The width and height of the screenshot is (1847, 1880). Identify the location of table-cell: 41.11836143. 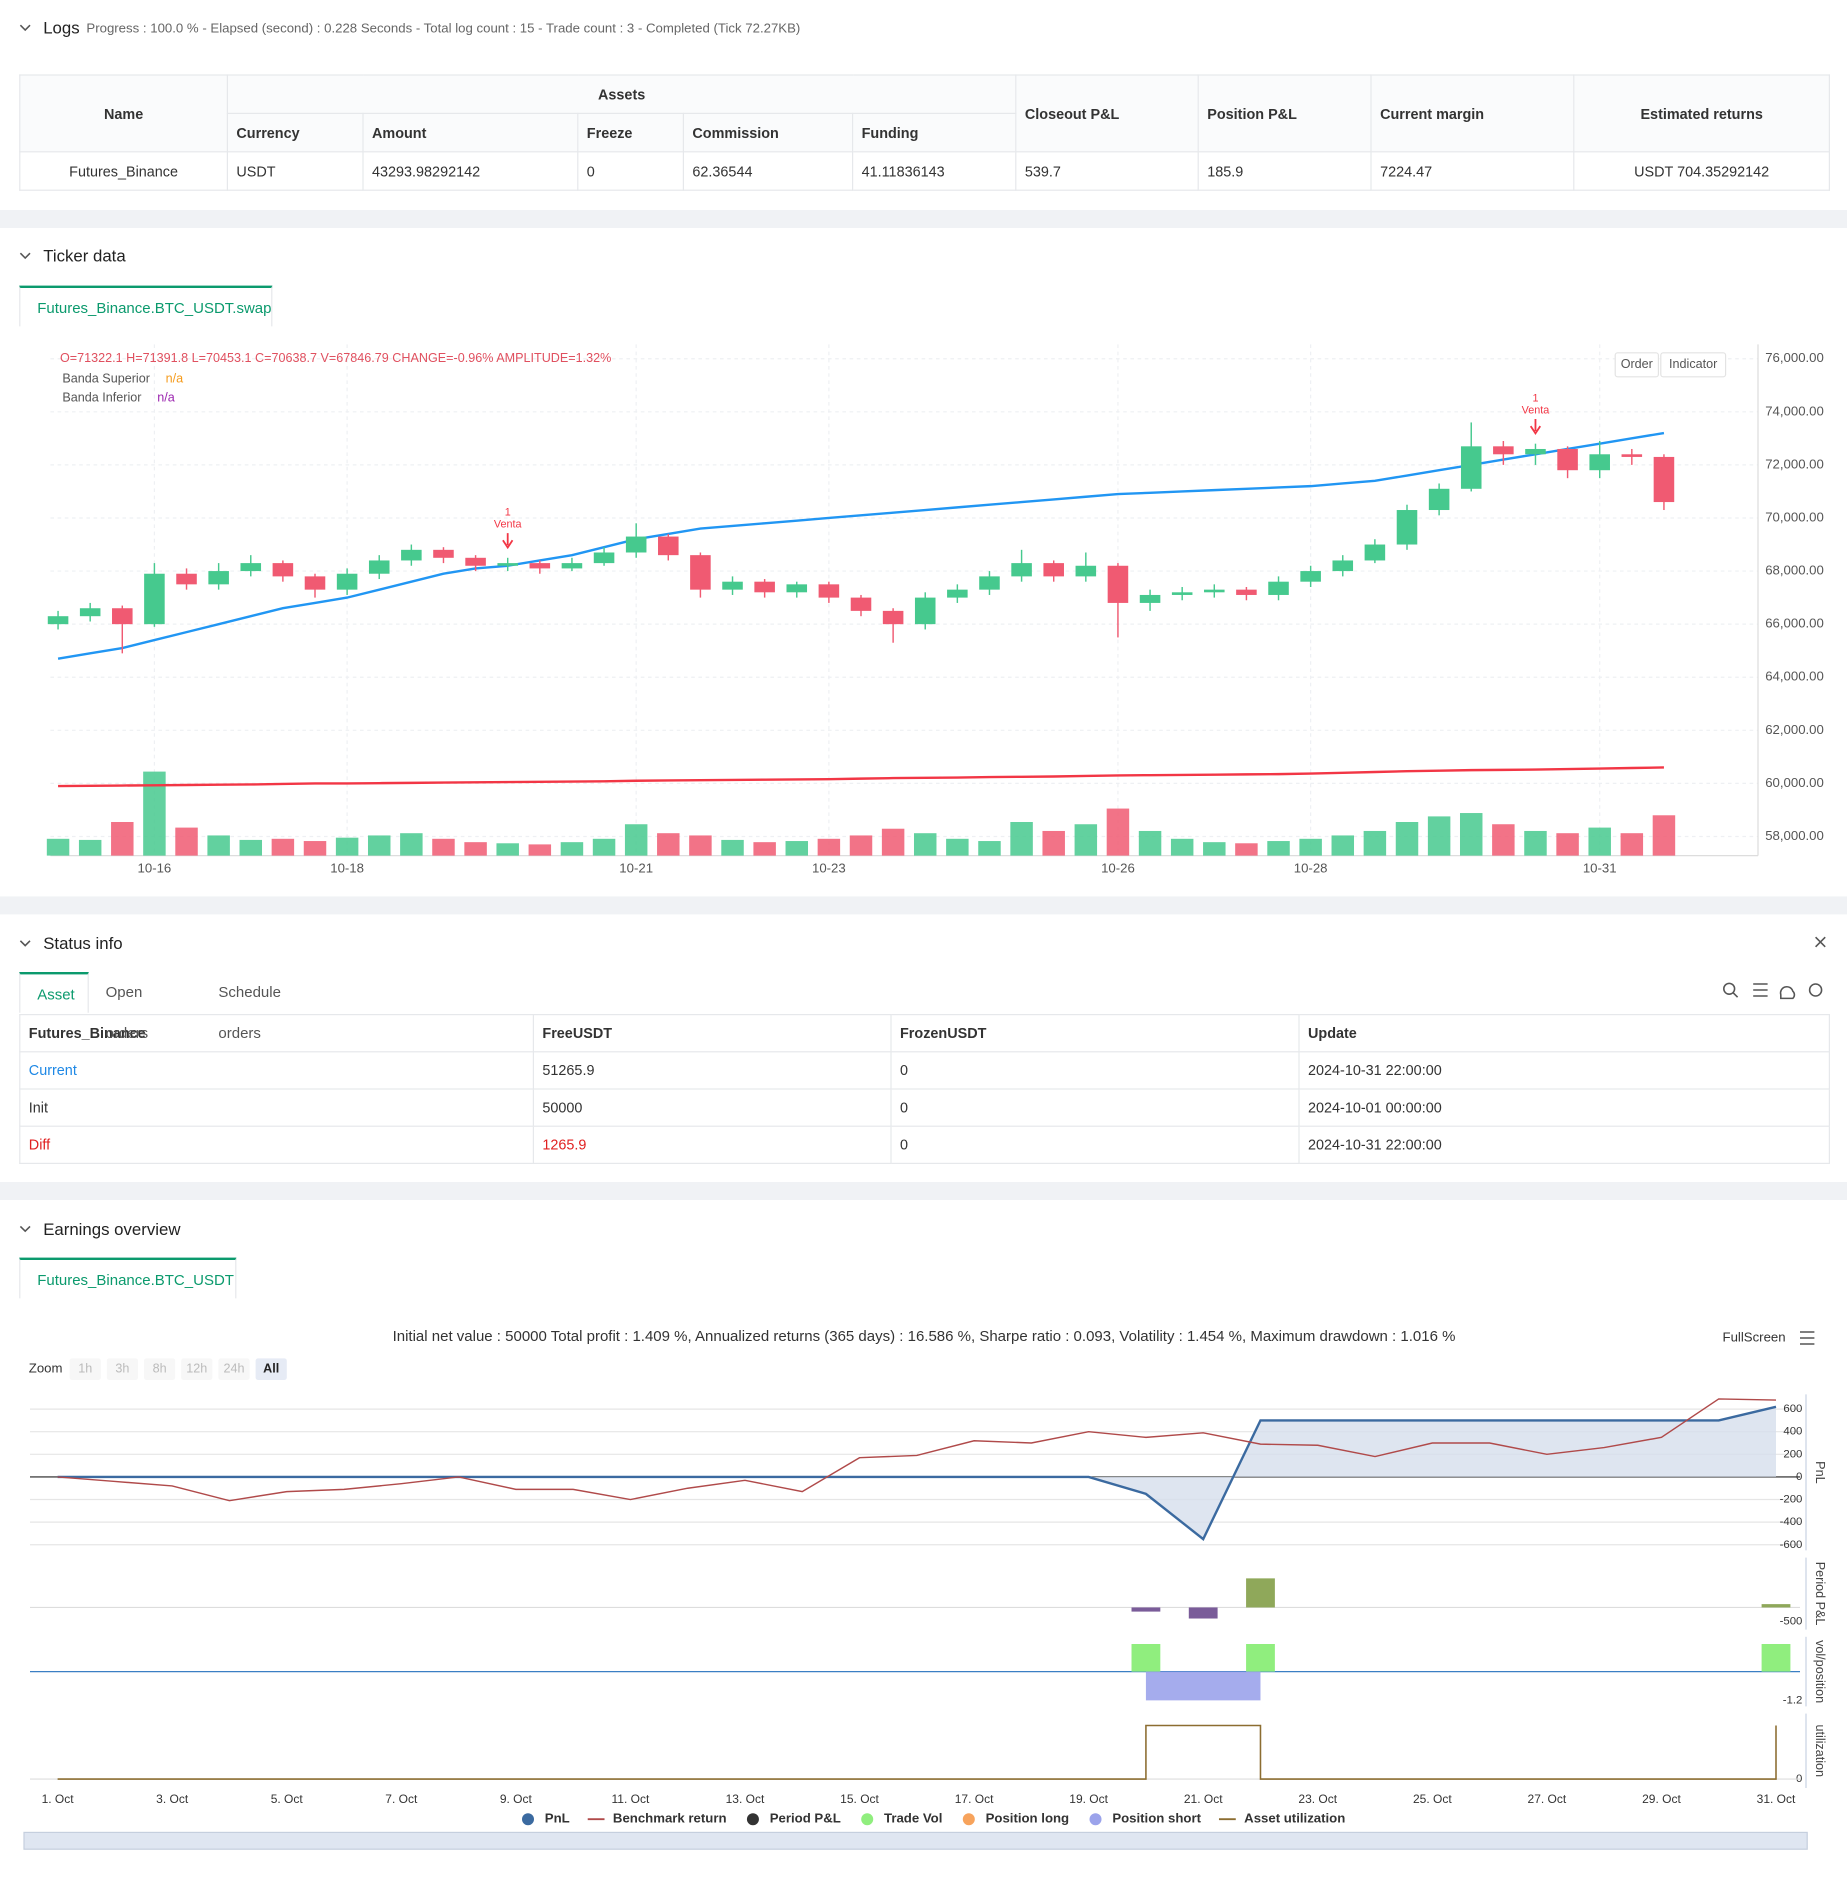
(934, 171).